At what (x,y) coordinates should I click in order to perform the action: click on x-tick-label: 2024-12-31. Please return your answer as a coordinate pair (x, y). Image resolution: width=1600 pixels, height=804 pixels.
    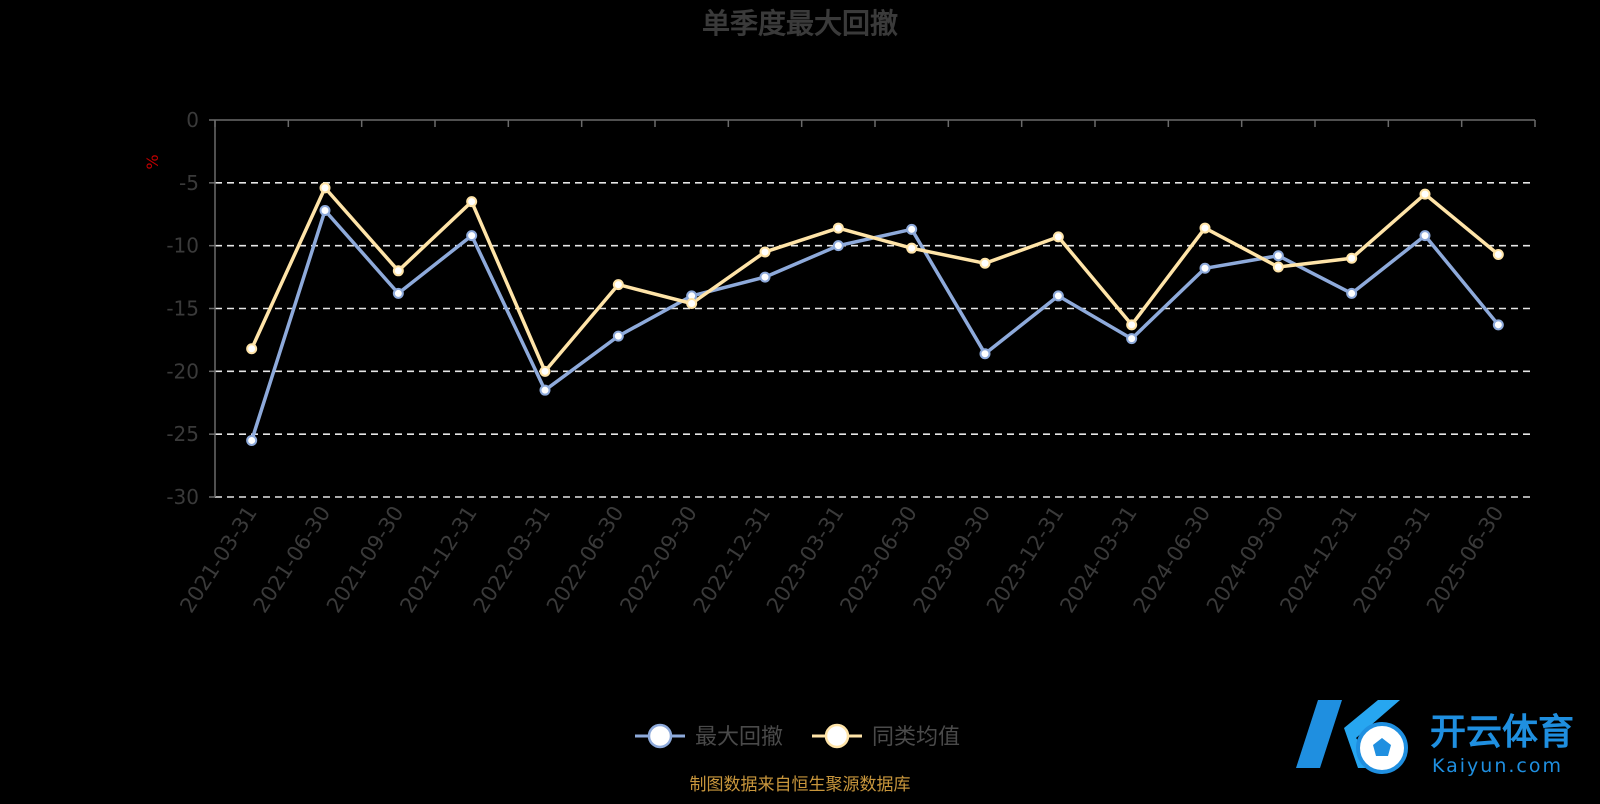
    Looking at the image, I should click on (1318, 559).